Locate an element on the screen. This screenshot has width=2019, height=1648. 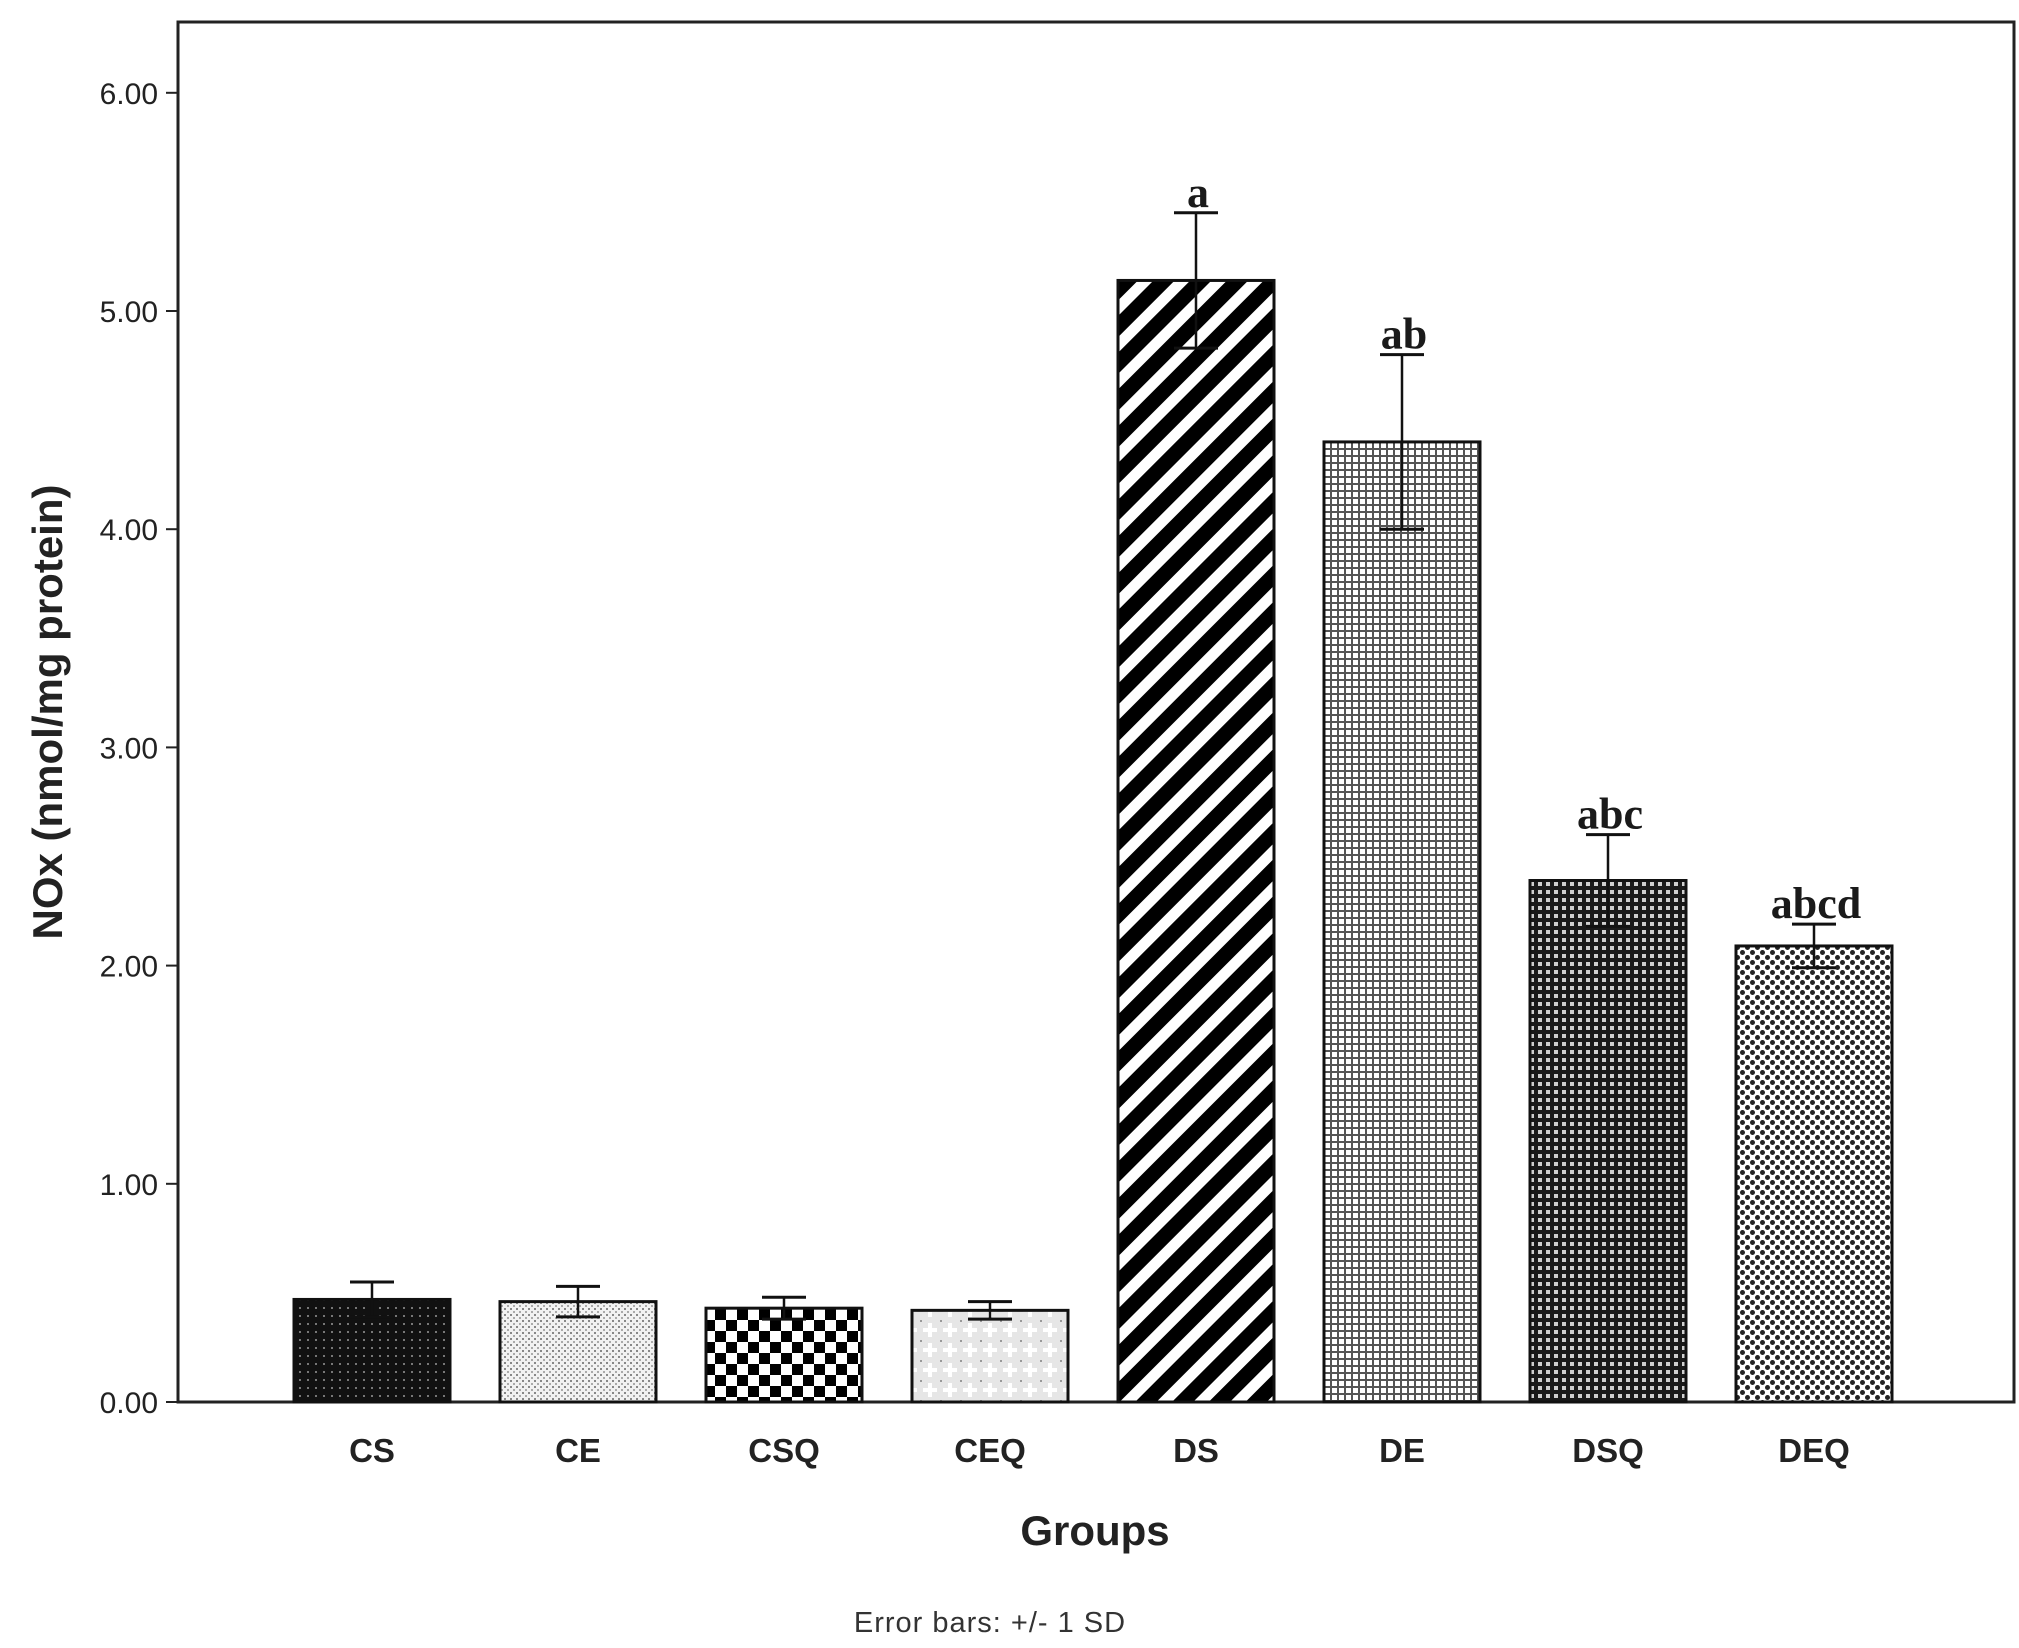
y-tick-label: 1.00 is located at coordinates (129, 1185).